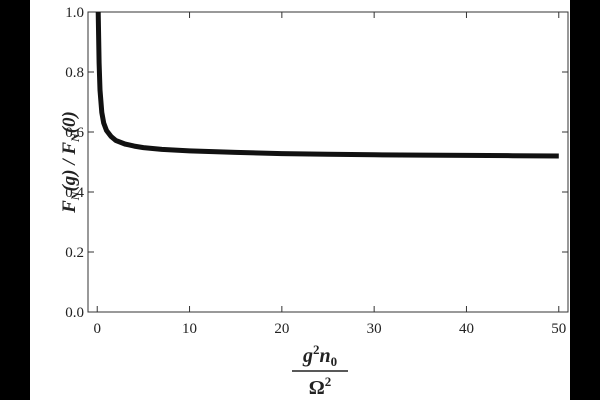 The height and width of the screenshot is (400, 600). Describe the element at coordinates (74, 313) in the screenshot. I see `y-tick-label: 0.0` at that location.